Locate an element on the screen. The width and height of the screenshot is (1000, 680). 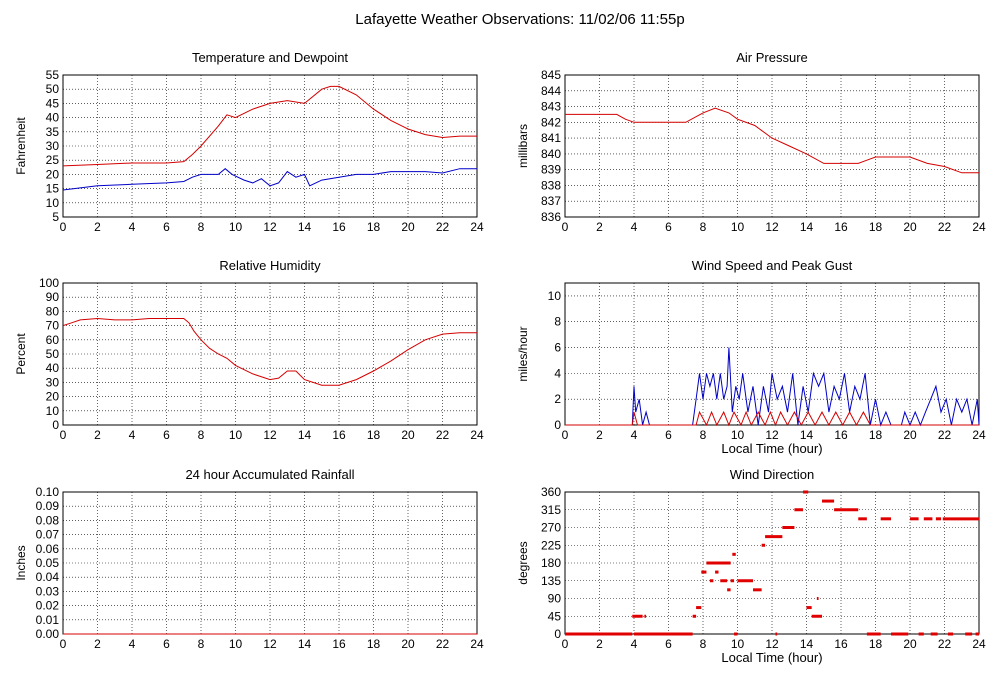
y-tick-label: 180 is located at coordinates (551, 563).